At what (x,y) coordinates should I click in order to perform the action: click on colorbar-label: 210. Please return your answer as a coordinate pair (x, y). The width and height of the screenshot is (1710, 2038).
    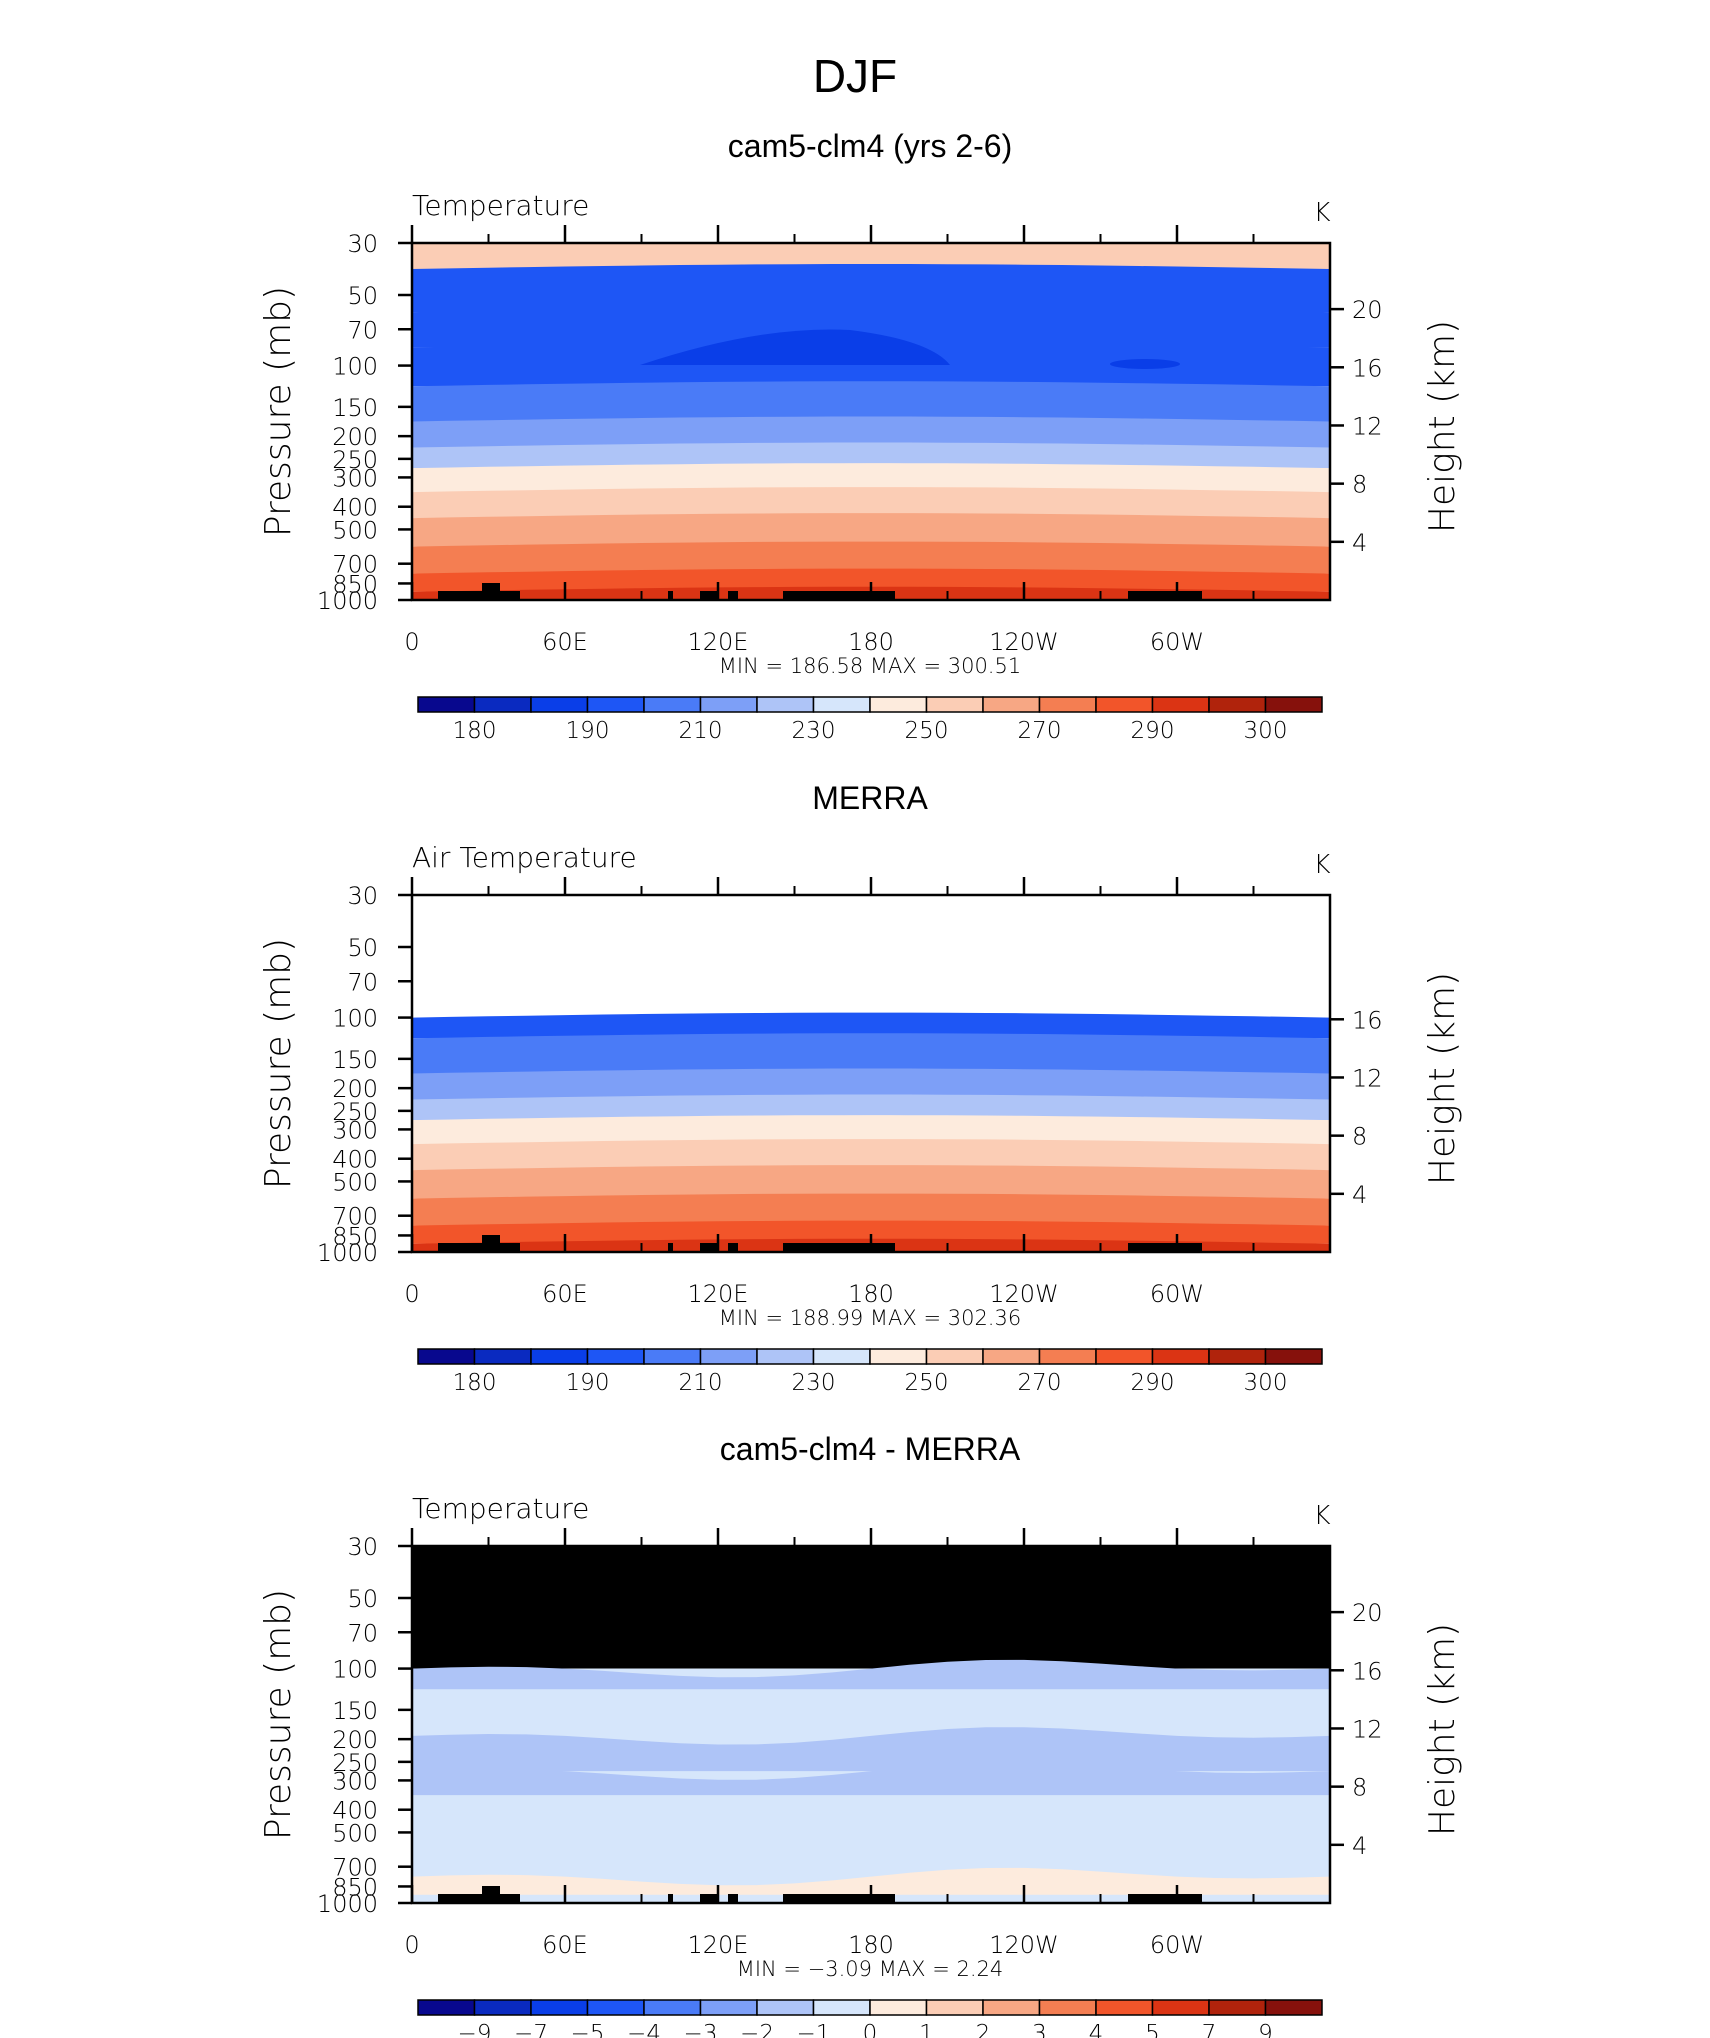
    Looking at the image, I should click on (701, 731).